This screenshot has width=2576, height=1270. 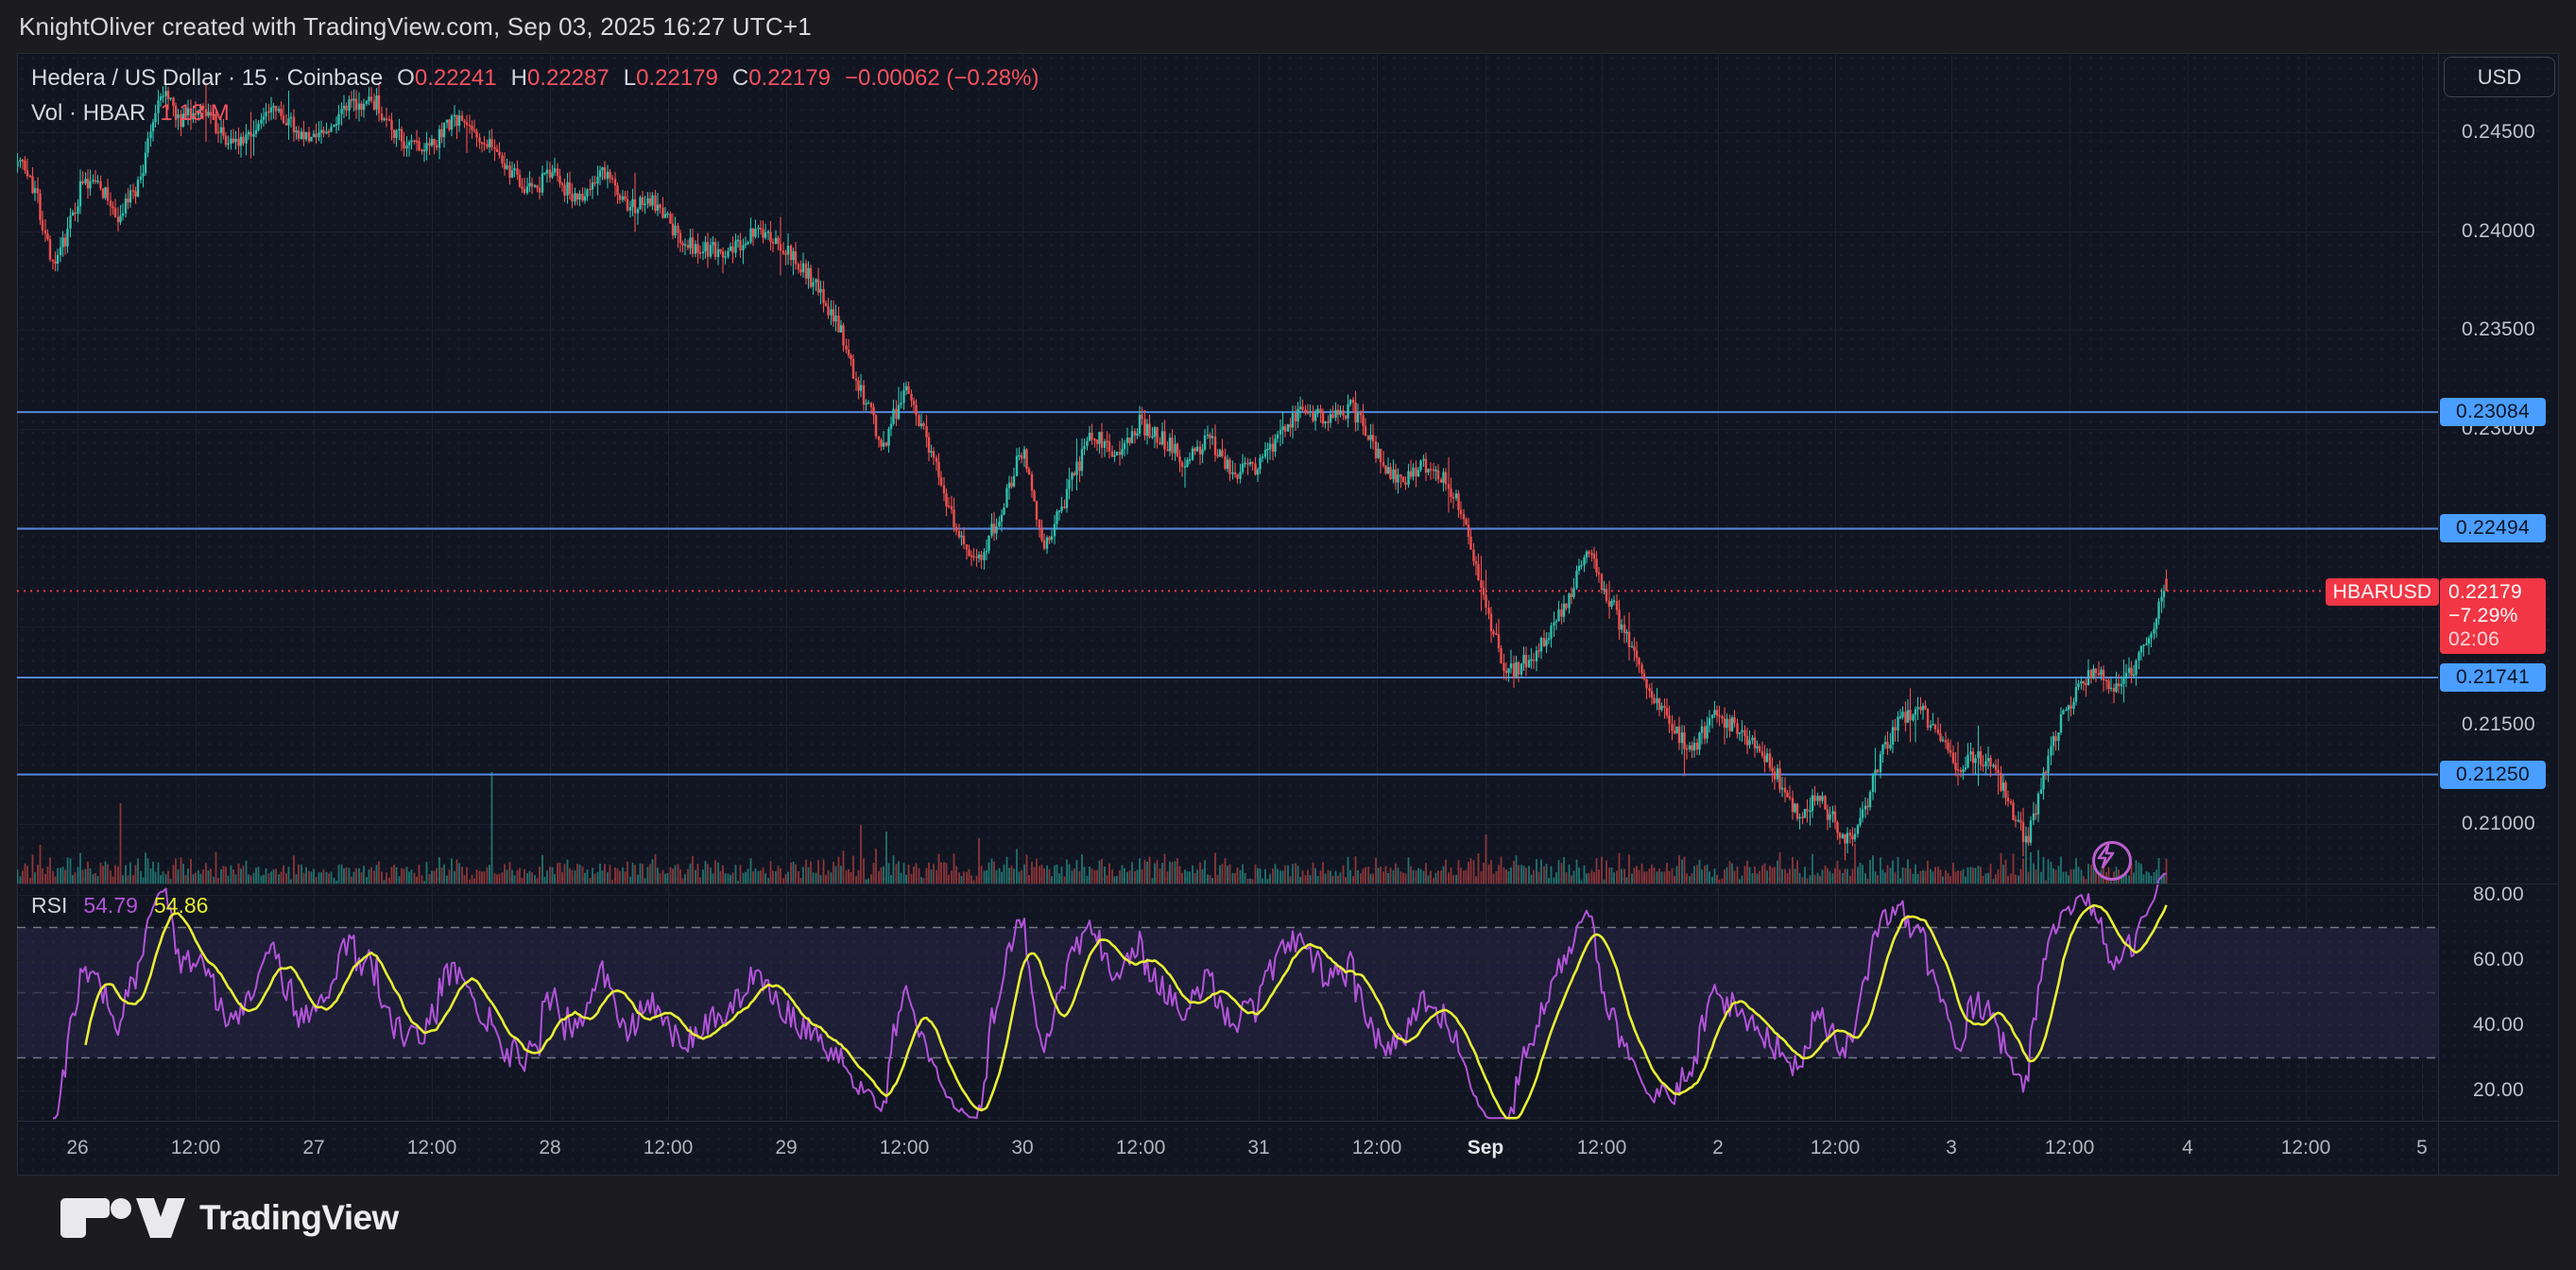 What do you see at coordinates (49, 905) in the screenshot?
I see `rsi-label: RSI` at bounding box center [49, 905].